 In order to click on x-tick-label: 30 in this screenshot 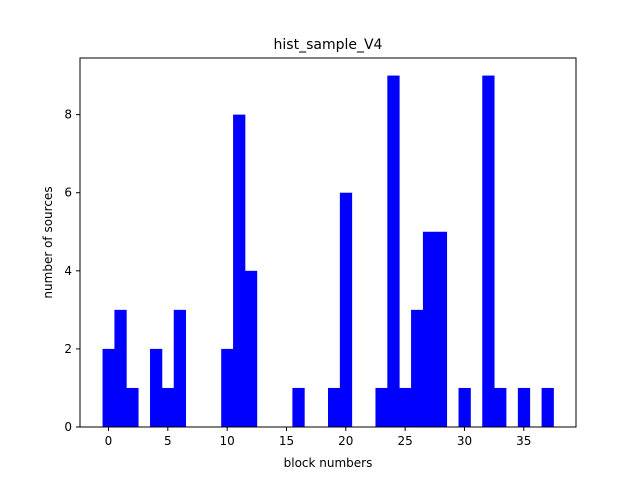, I will do `click(464, 441)`.